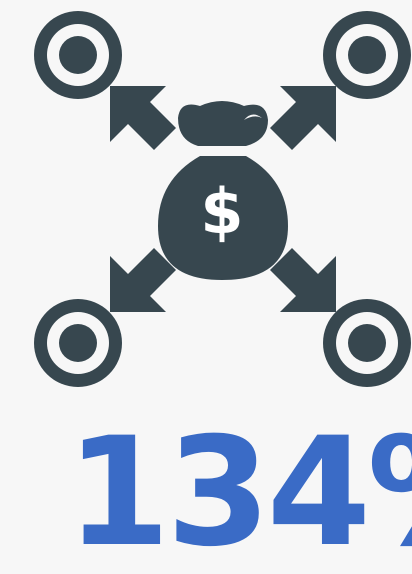 The height and width of the screenshot is (574, 412). Describe the element at coordinates (221, 211) in the screenshot. I see `currency-symbol: $` at that location.